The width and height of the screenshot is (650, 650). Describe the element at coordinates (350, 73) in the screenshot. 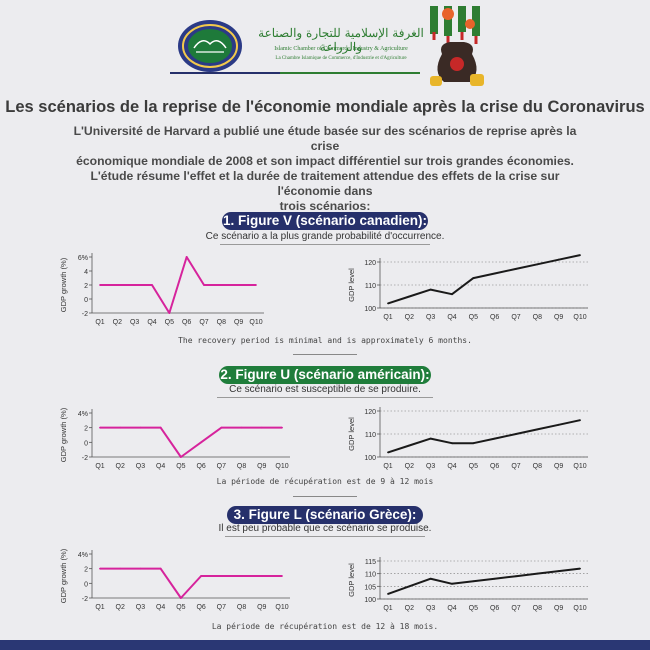

I see `header-rule-green` at that location.